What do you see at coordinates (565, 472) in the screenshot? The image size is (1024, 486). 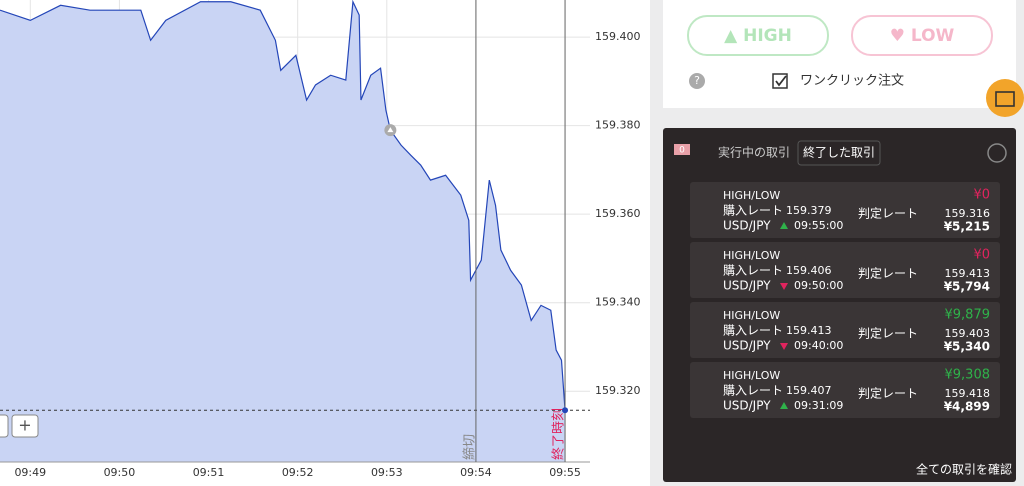 I see `x-tick-label: 09:55` at bounding box center [565, 472].